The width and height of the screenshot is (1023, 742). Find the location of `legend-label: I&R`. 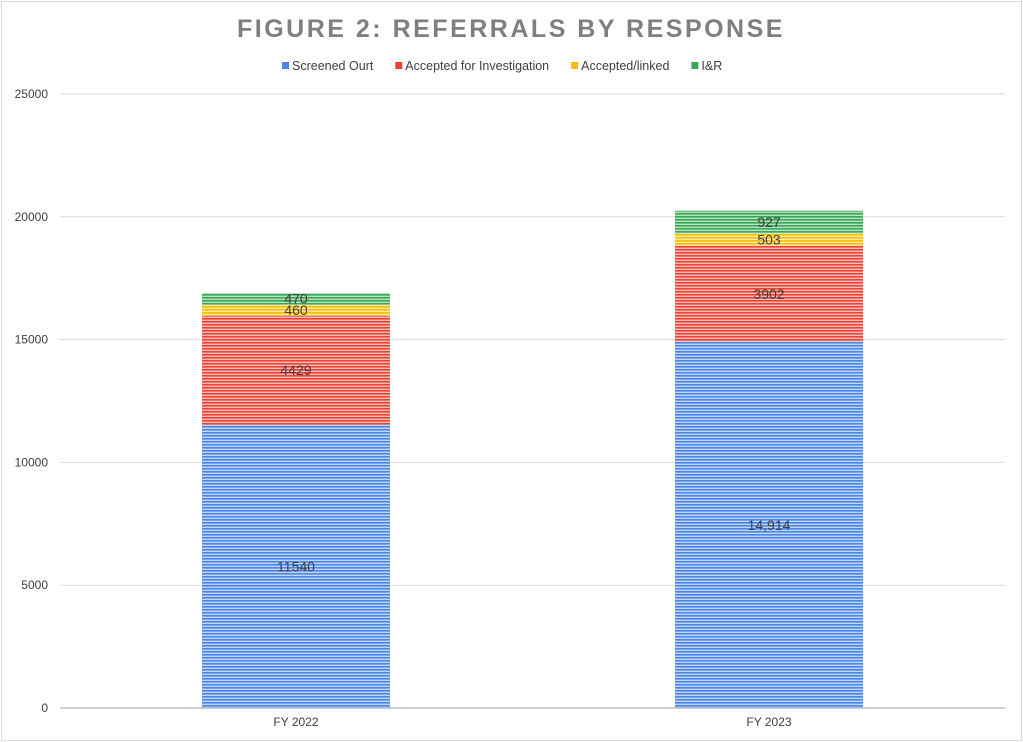

legend-label: I&R is located at coordinates (711, 66).